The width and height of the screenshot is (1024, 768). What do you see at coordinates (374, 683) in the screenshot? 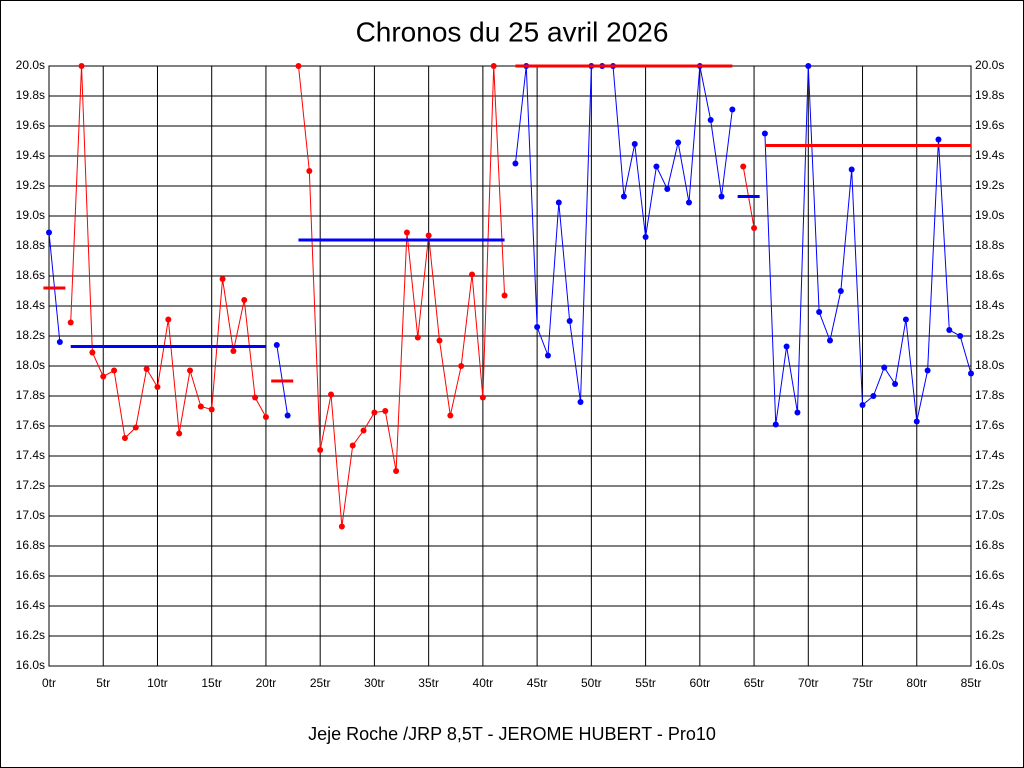
I see `x-tick-label: 30tr` at bounding box center [374, 683].